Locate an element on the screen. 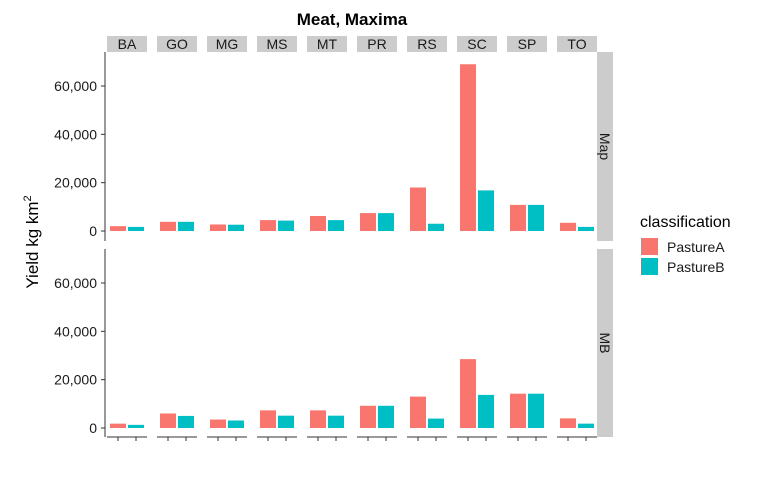 Image resolution: width=768 pixels, height=480 pixels. facet-strip-label: Map is located at coordinates (605, 146).